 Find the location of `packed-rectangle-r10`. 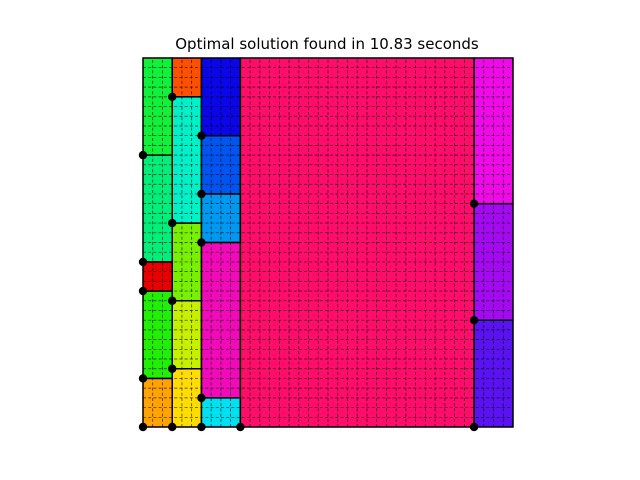

packed-rectangle-r10 is located at coordinates (187, 334).